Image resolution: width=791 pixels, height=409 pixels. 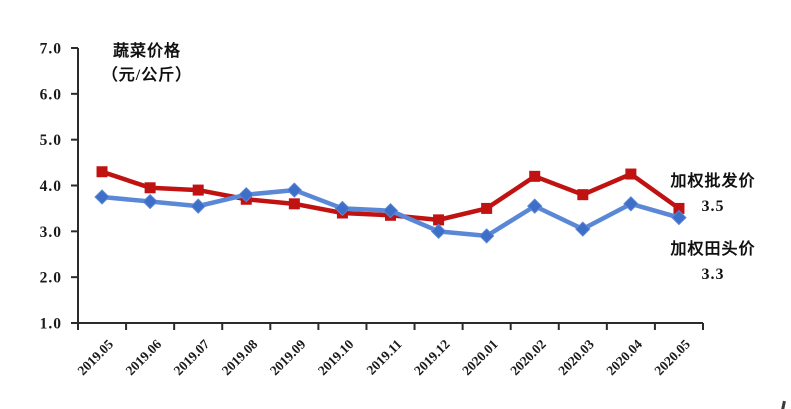 I want to click on x-tick-label: 2019.11, so click(x=384, y=356).